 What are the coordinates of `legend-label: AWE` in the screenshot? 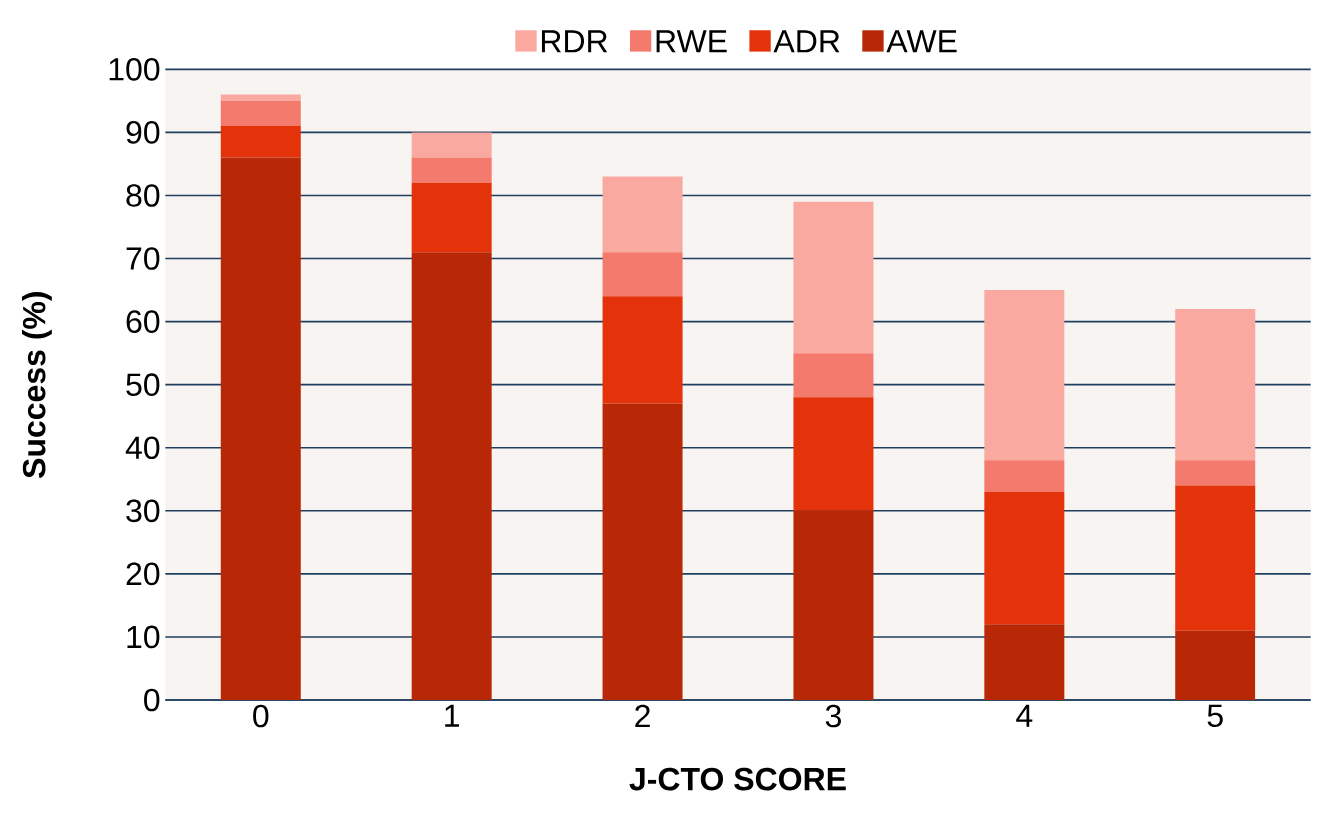 It's located at (921, 41).